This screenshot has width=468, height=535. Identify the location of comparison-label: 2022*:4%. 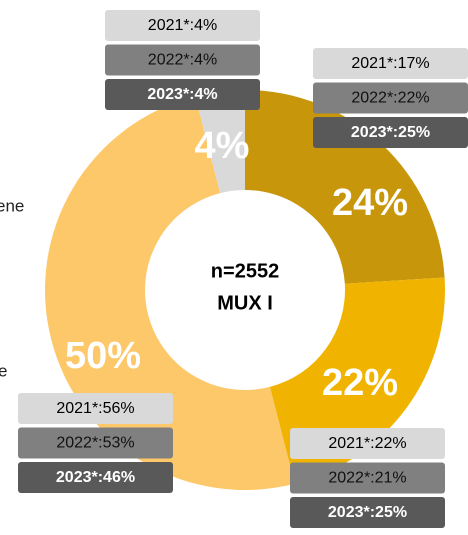
(182, 60).